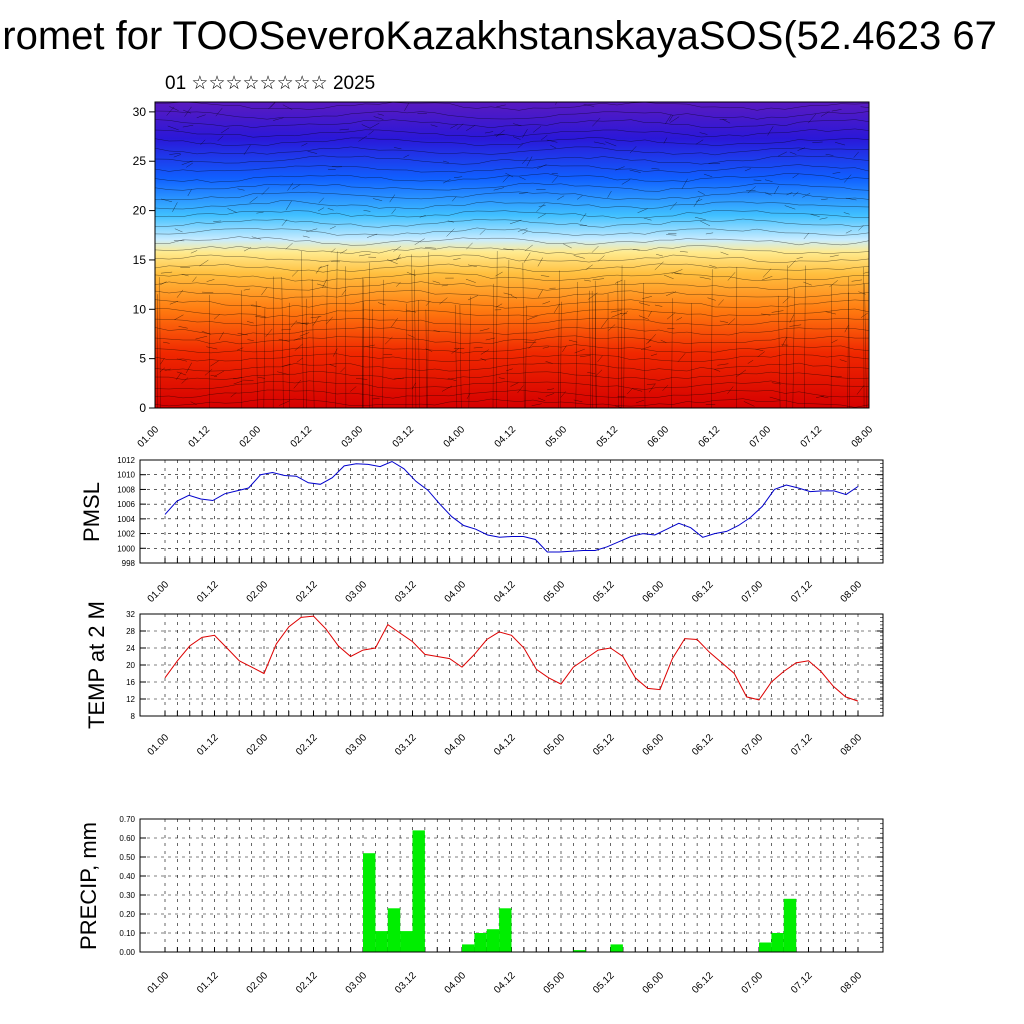  I want to click on x-tick-label: 05.00, so click(555, 592).